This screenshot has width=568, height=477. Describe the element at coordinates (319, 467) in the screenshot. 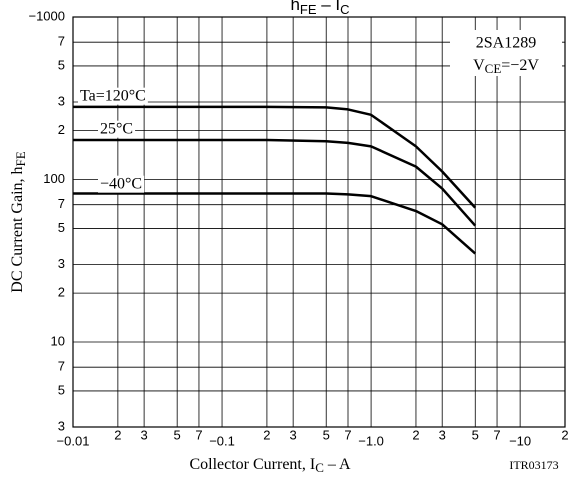

I see `label-sub: C` at that location.